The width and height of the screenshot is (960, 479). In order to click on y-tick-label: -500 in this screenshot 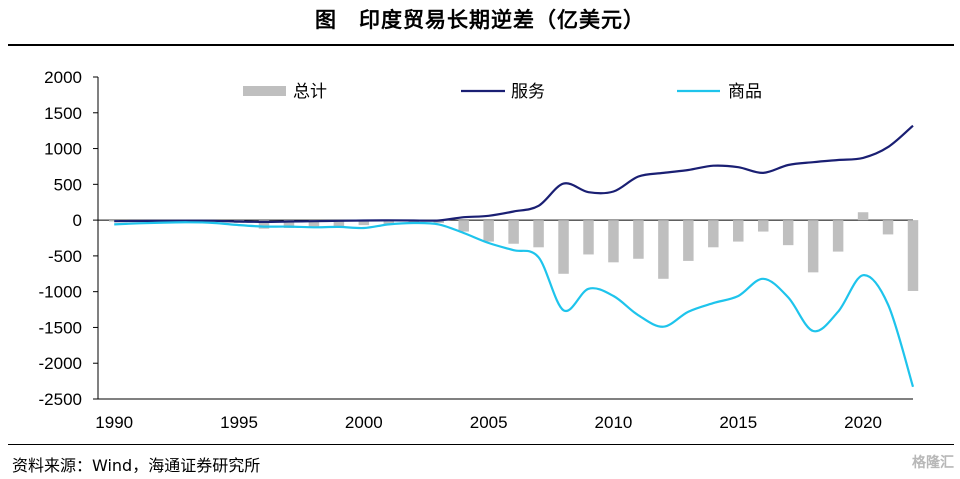, I will do `click(65, 256)`.